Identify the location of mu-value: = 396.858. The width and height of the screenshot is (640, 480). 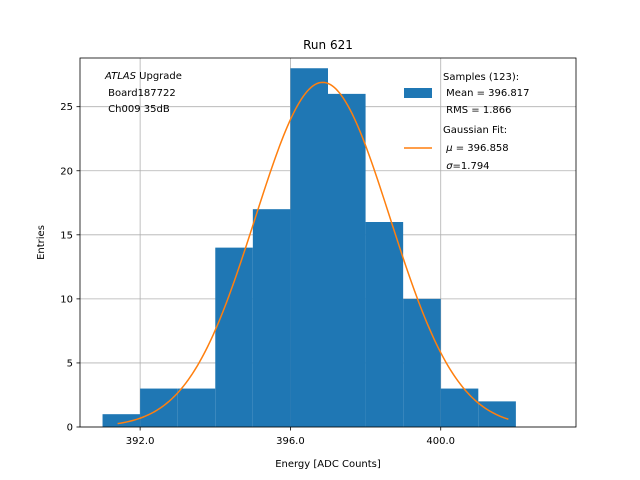
(481, 148).